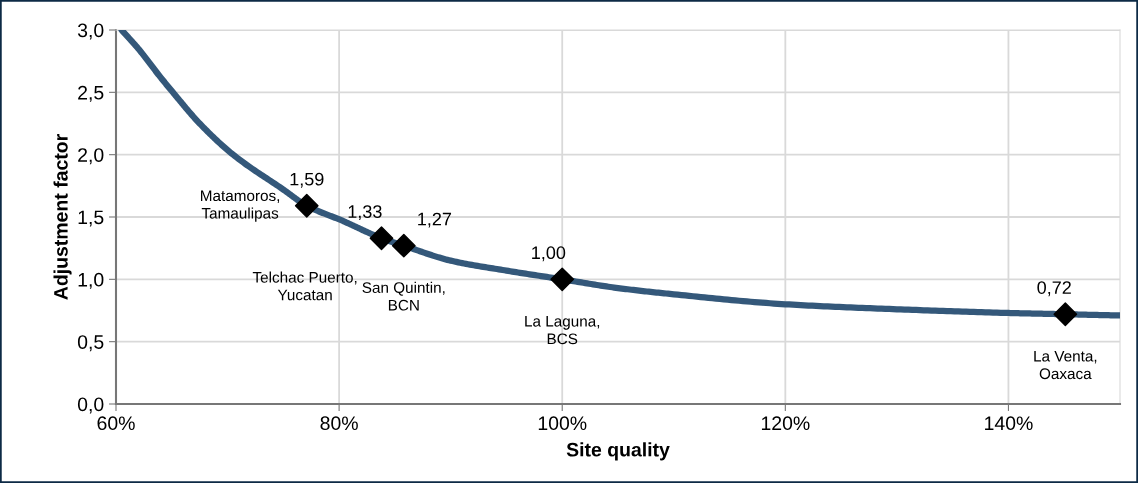  I want to click on data-label: 1,33, so click(365, 213).